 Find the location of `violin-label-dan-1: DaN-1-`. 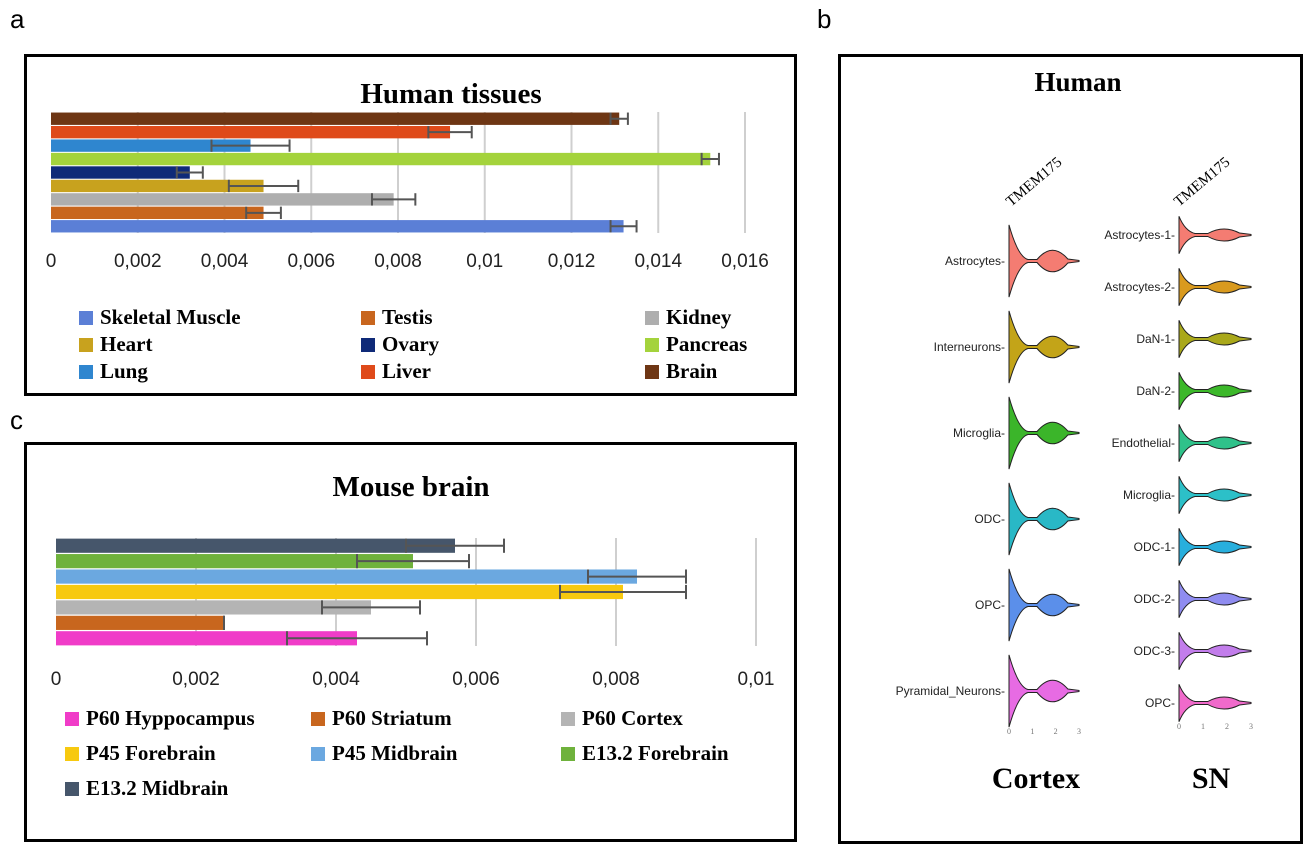

violin-label-dan-1: DaN-1- is located at coordinates (1155, 339).